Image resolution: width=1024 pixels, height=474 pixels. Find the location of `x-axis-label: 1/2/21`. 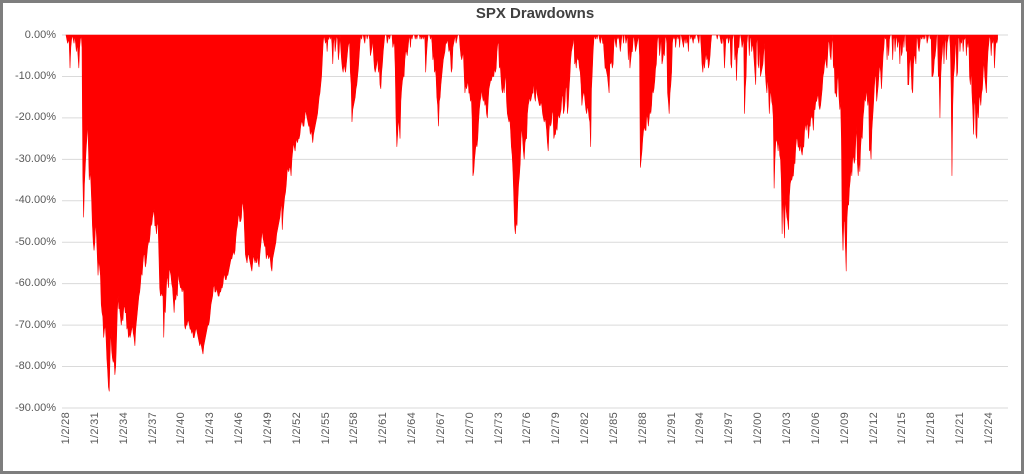

x-axis-label: 1/2/21 is located at coordinates (960, 428).